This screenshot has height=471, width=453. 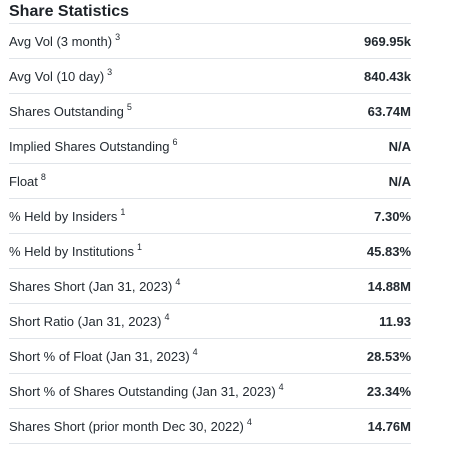 I want to click on row-value: 14.88M, so click(x=389, y=286).